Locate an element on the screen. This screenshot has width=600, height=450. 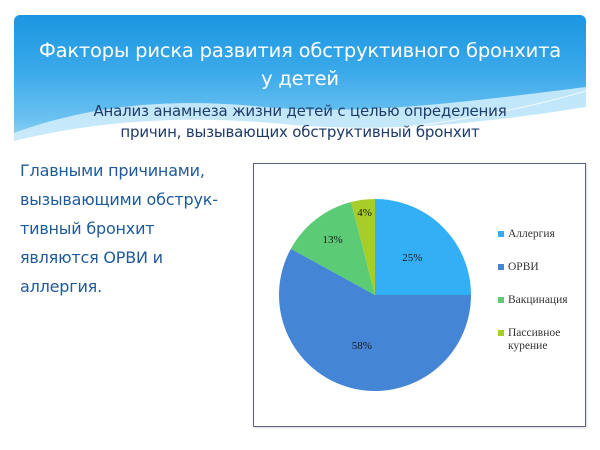
legend-item-vaccination: Вакцинация is located at coordinates (543, 300).